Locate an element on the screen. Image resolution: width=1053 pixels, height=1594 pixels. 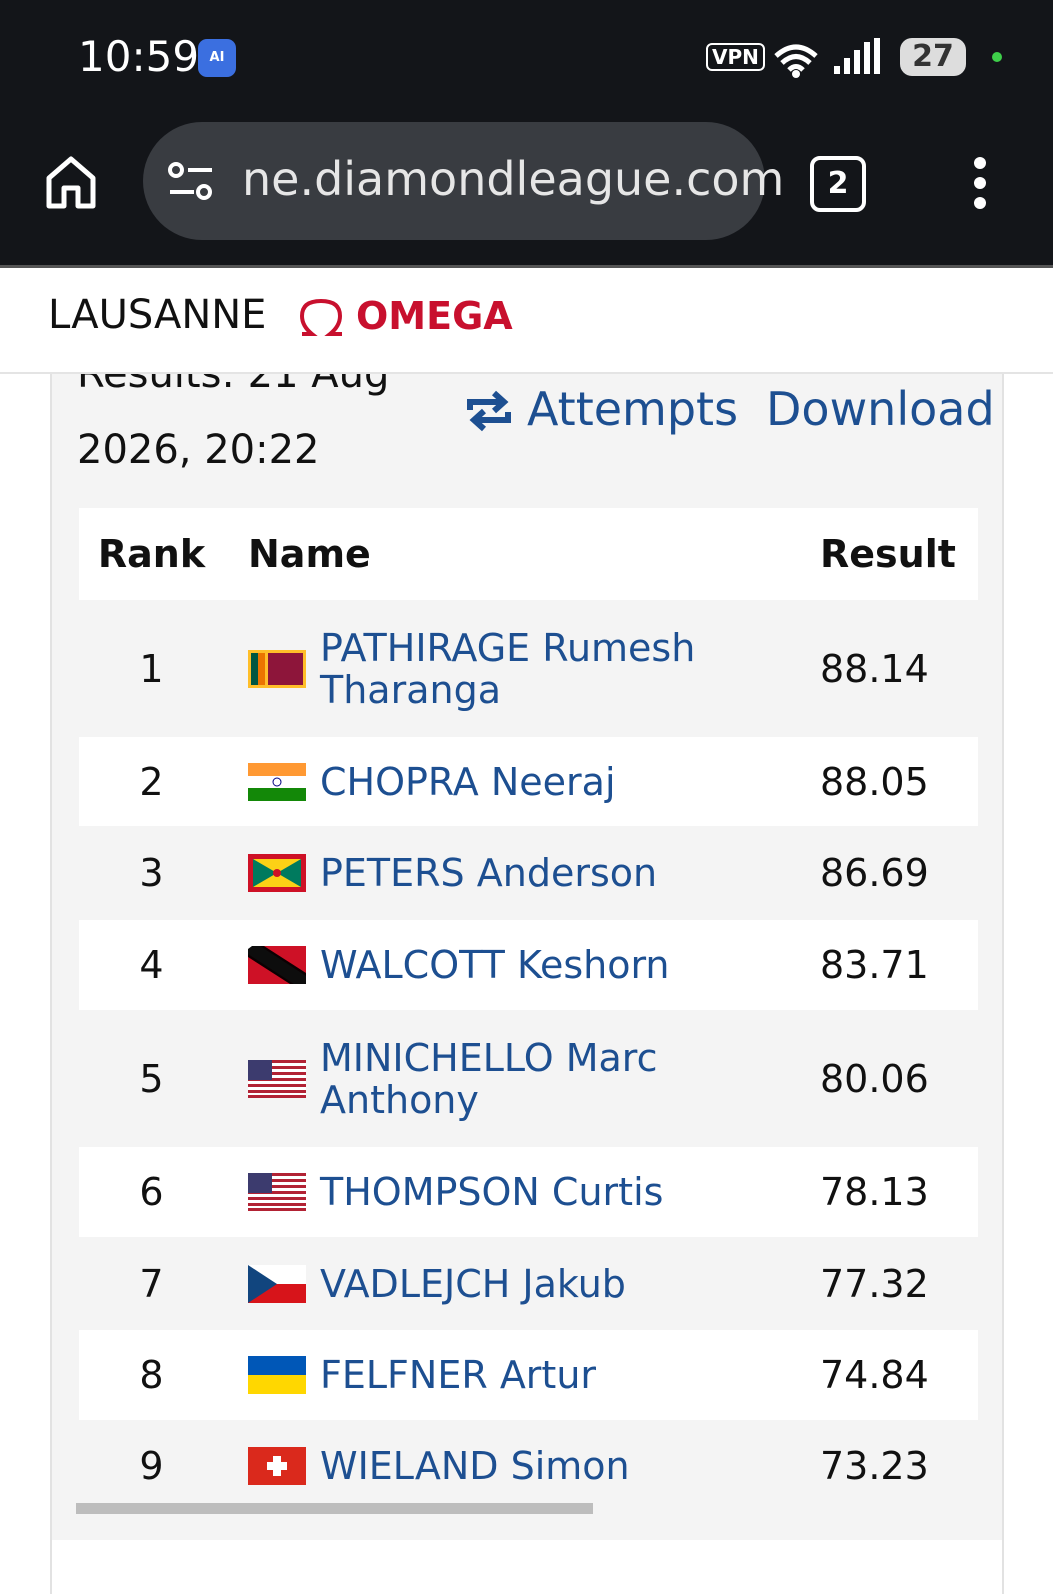
header-row: Rank Name Result is located at coordinates (528, 554).